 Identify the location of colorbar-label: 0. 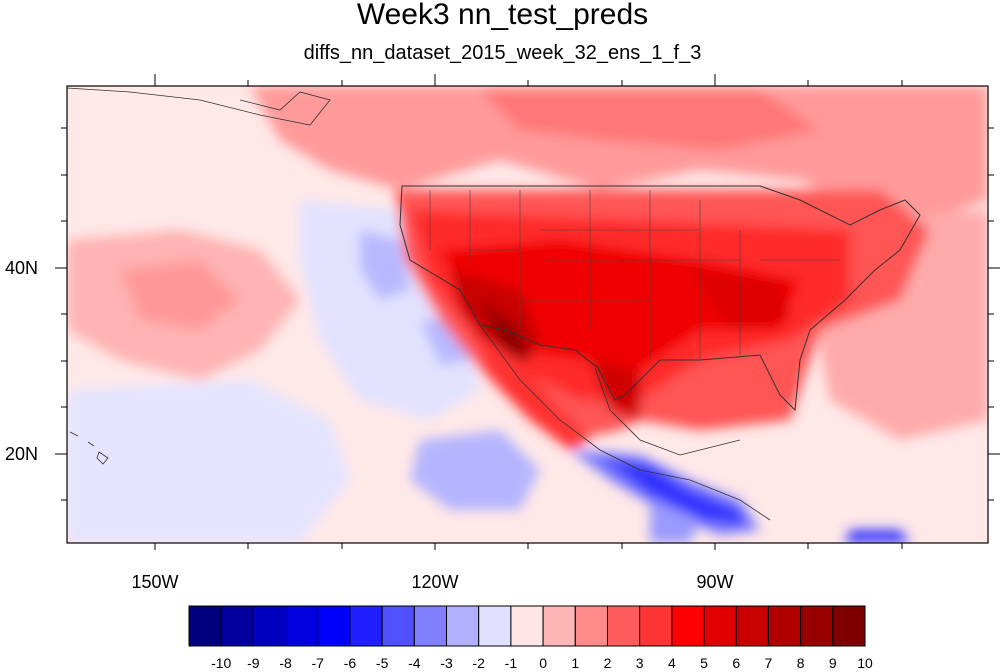
(543, 663).